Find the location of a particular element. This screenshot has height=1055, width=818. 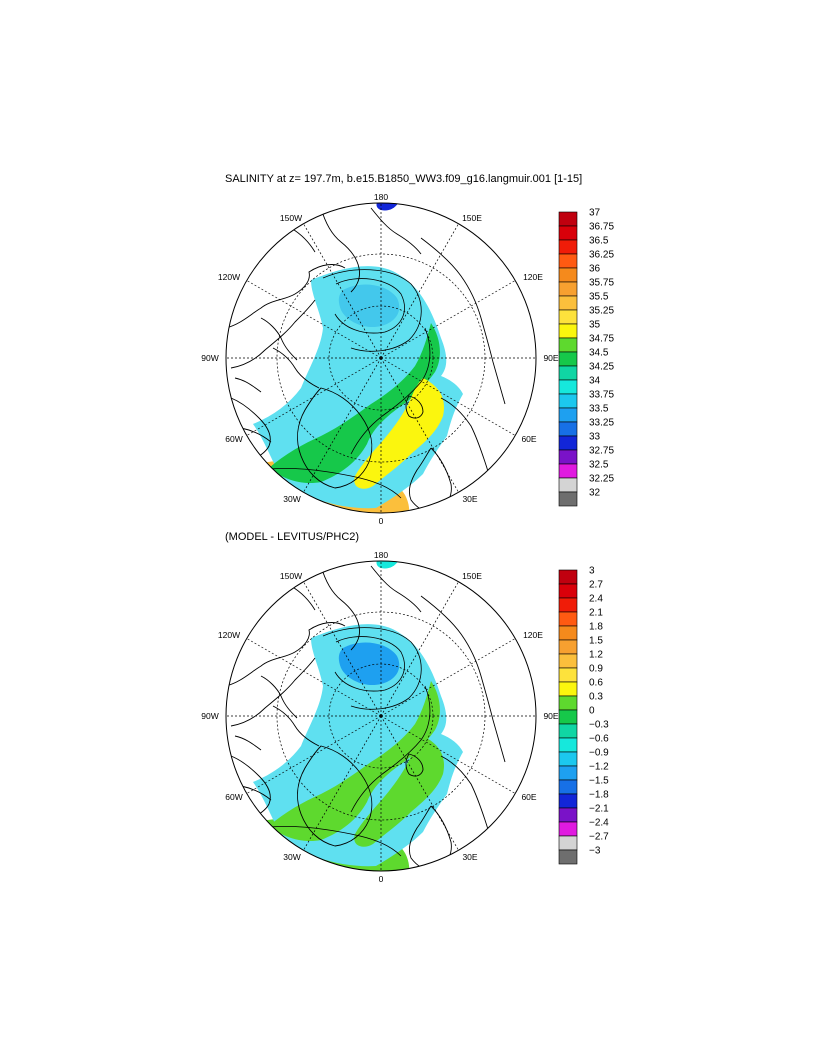

colorbar-tick-label: 33.75 is located at coordinates (601, 395).